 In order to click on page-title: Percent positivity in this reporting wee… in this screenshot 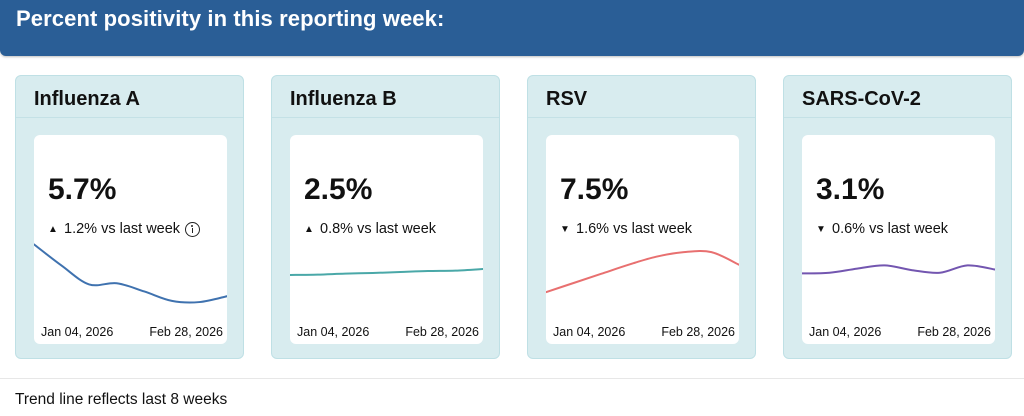, I will do `click(230, 18)`.